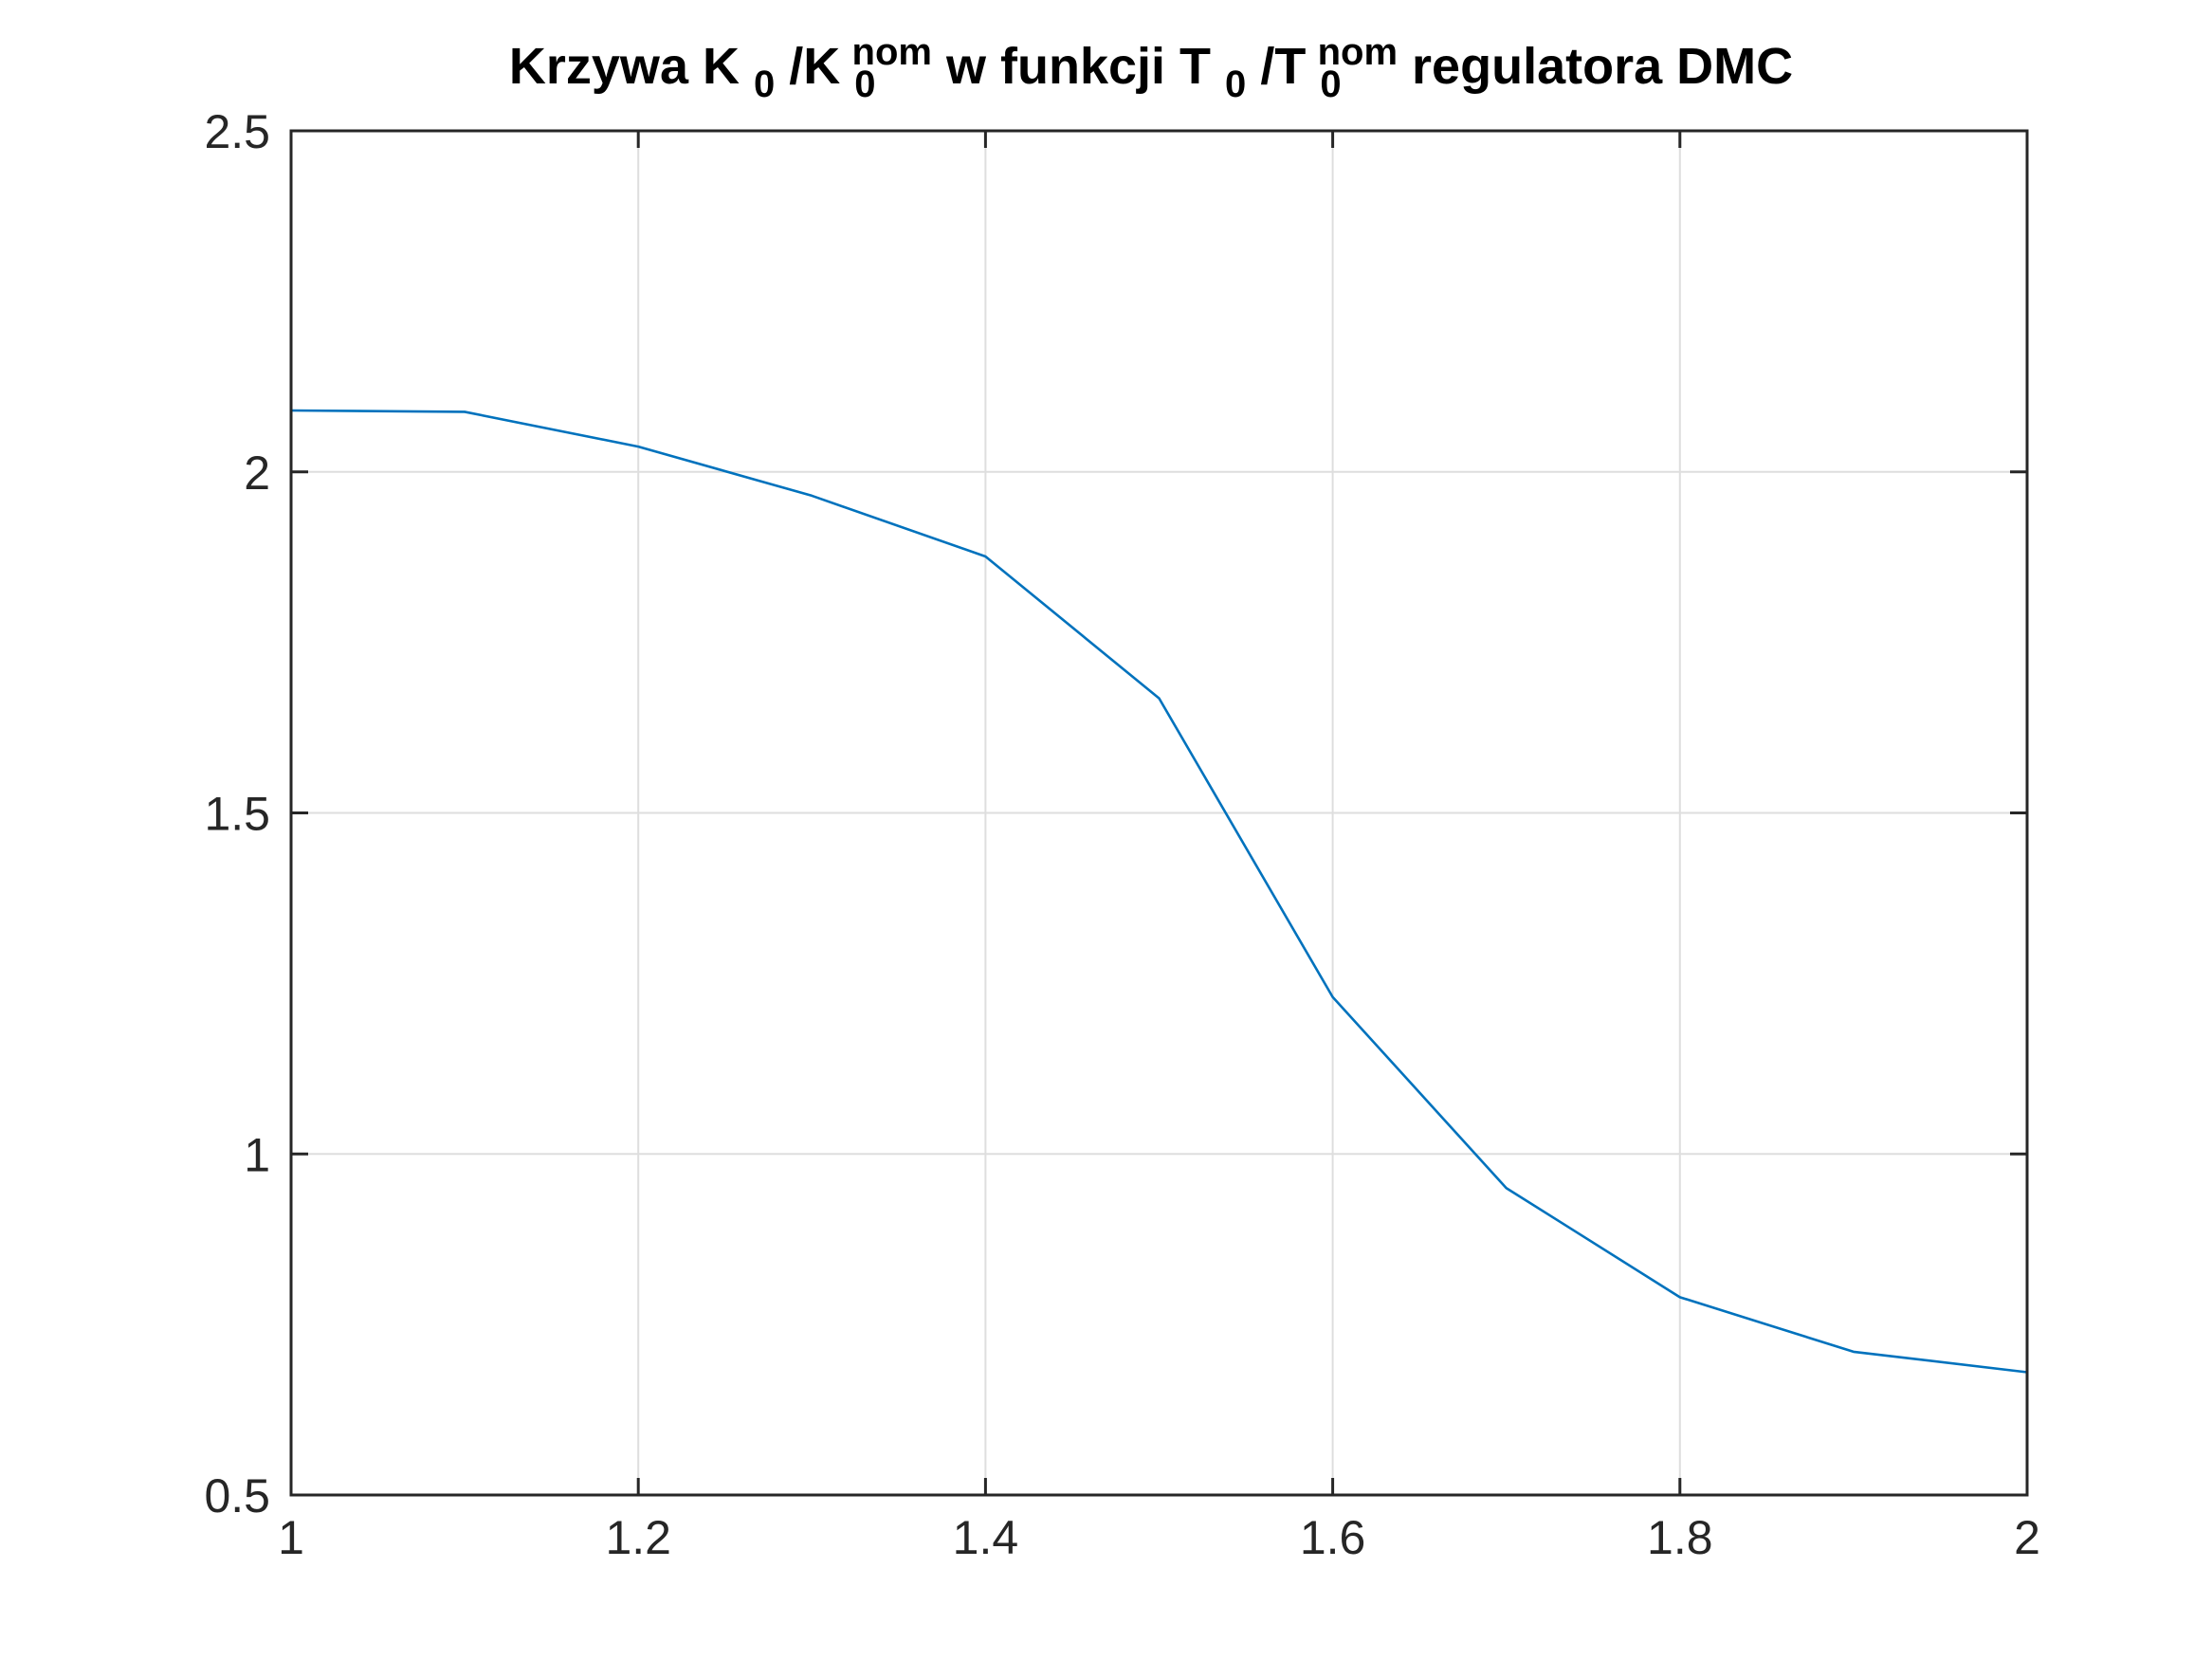 This screenshot has width=2212, height=1659. Describe the element at coordinates (1358, 52) in the screenshot. I see `title-superscript-4: nom` at that location.